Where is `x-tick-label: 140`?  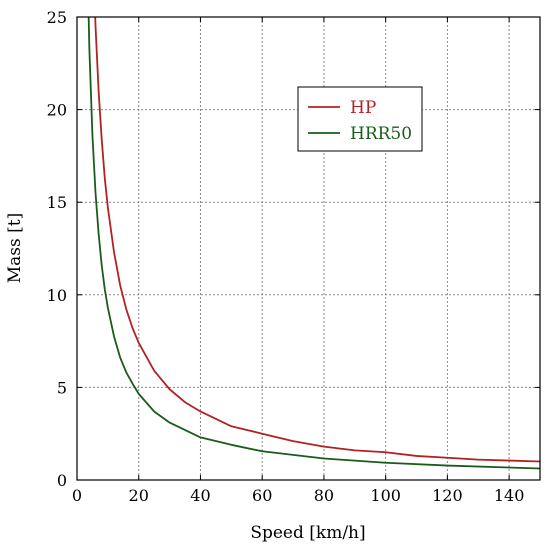 x-tick-label: 140 is located at coordinates (509, 495).